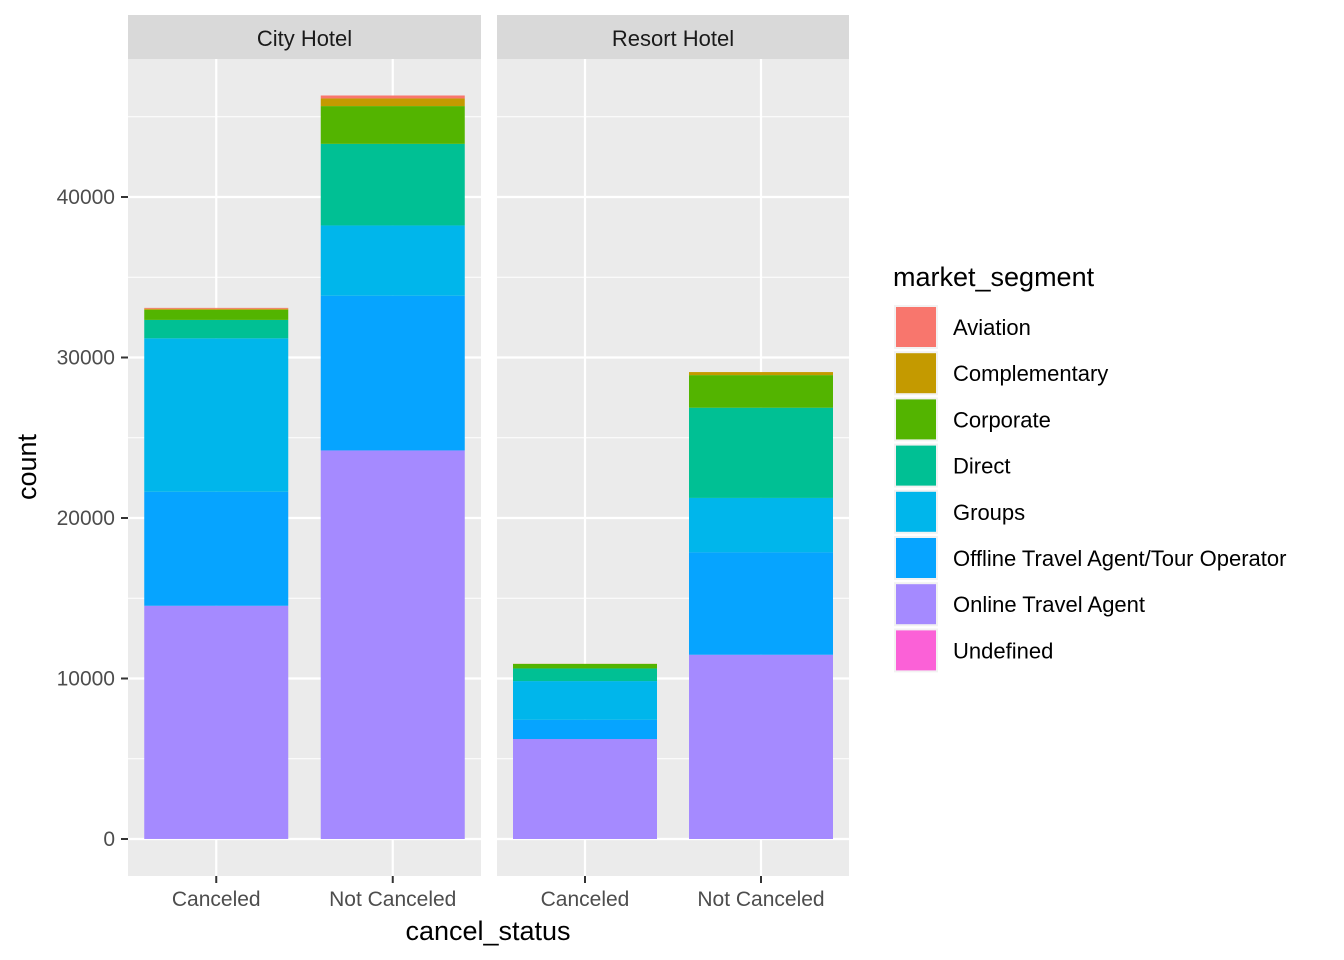 Image resolution: width=1344 pixels, height=960 pixels. I want to click on bar-resort-hotel-not-canceled-offline-travel-agent-tour-operator, so click(761, 603).